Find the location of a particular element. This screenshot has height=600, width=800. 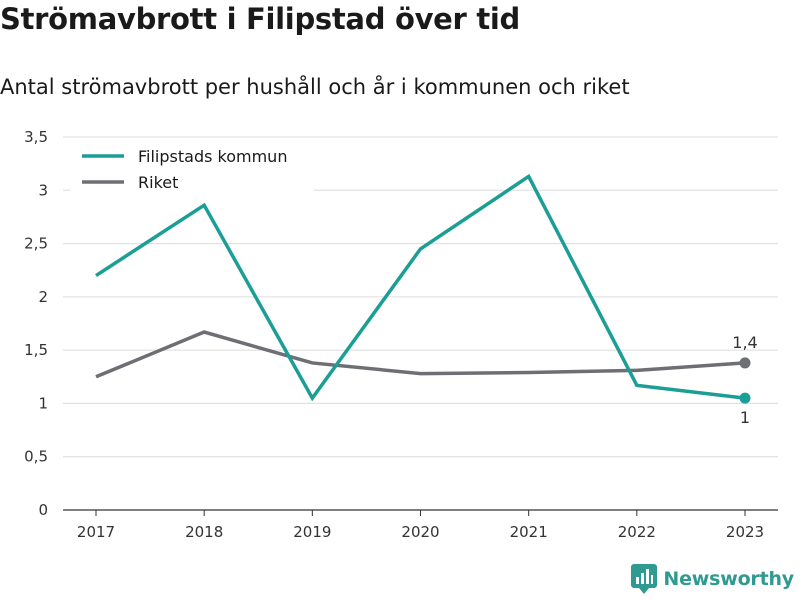

x-tick-label: 2017 is located at coordinates (96, 532).